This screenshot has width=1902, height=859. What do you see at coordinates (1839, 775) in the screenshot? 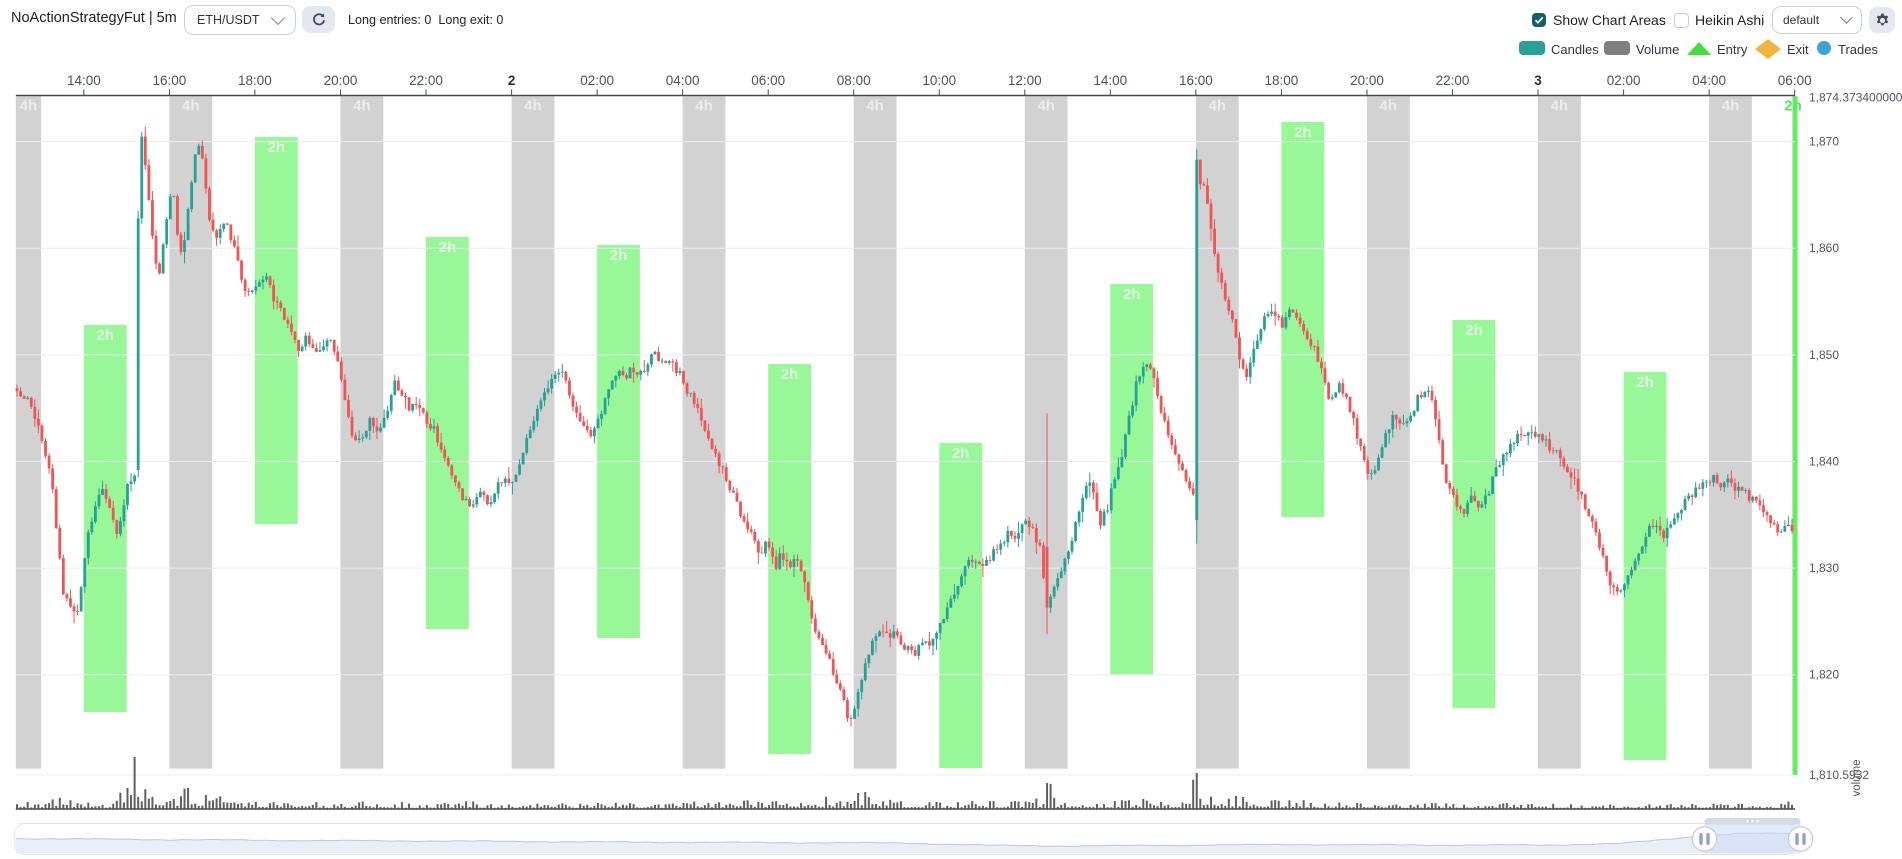
I see `svg-text: 1,810.5932` at bounding box center [1839, 775].